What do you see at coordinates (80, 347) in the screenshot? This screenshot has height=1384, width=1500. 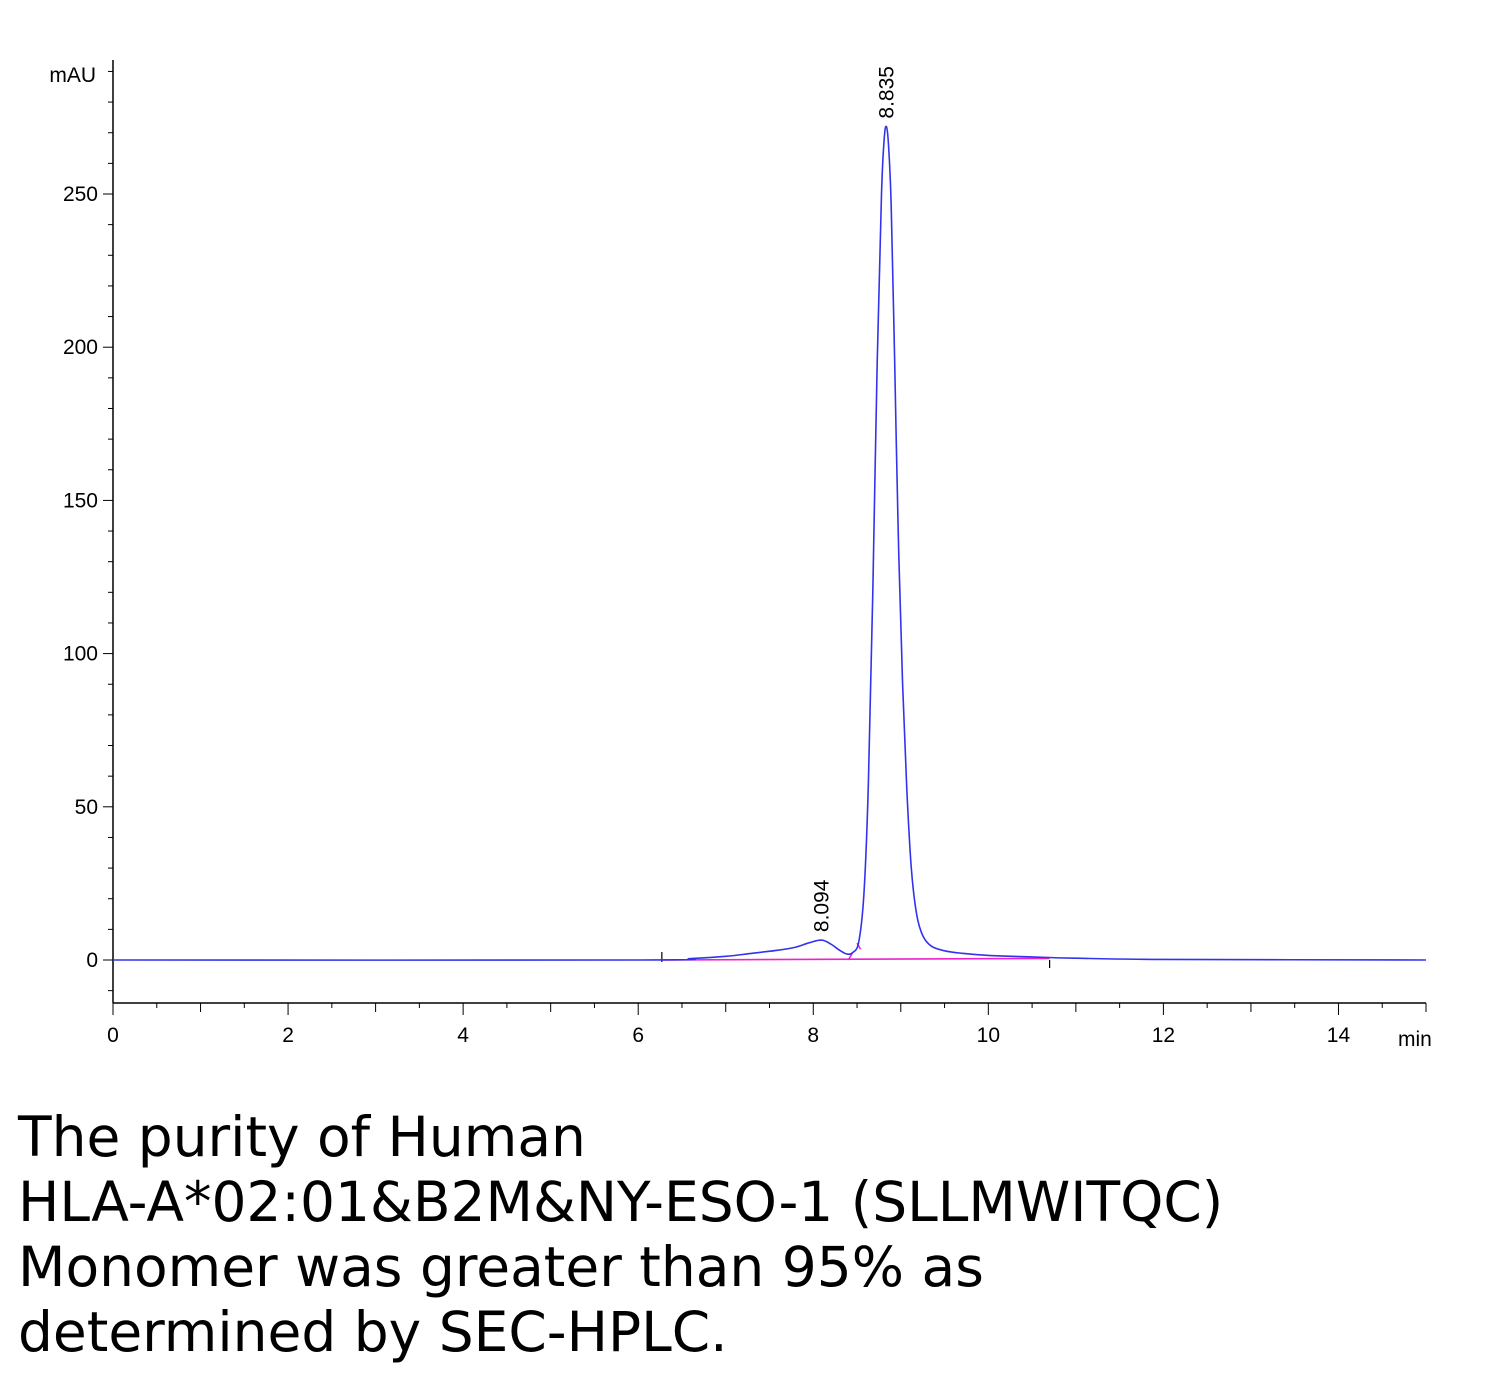 I see `y-tick-label: 200` at bounding box center [80, 347].